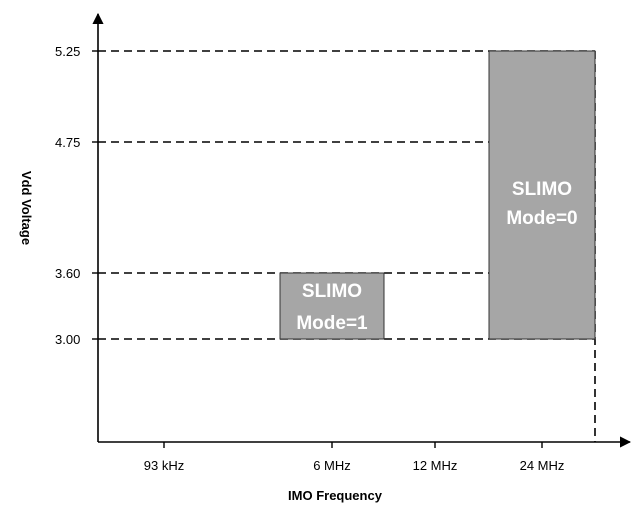 Image resolution: width=641 pixels, height=507 pixels. I want to click on y-tick-label: 4.75, so click(67, 142).